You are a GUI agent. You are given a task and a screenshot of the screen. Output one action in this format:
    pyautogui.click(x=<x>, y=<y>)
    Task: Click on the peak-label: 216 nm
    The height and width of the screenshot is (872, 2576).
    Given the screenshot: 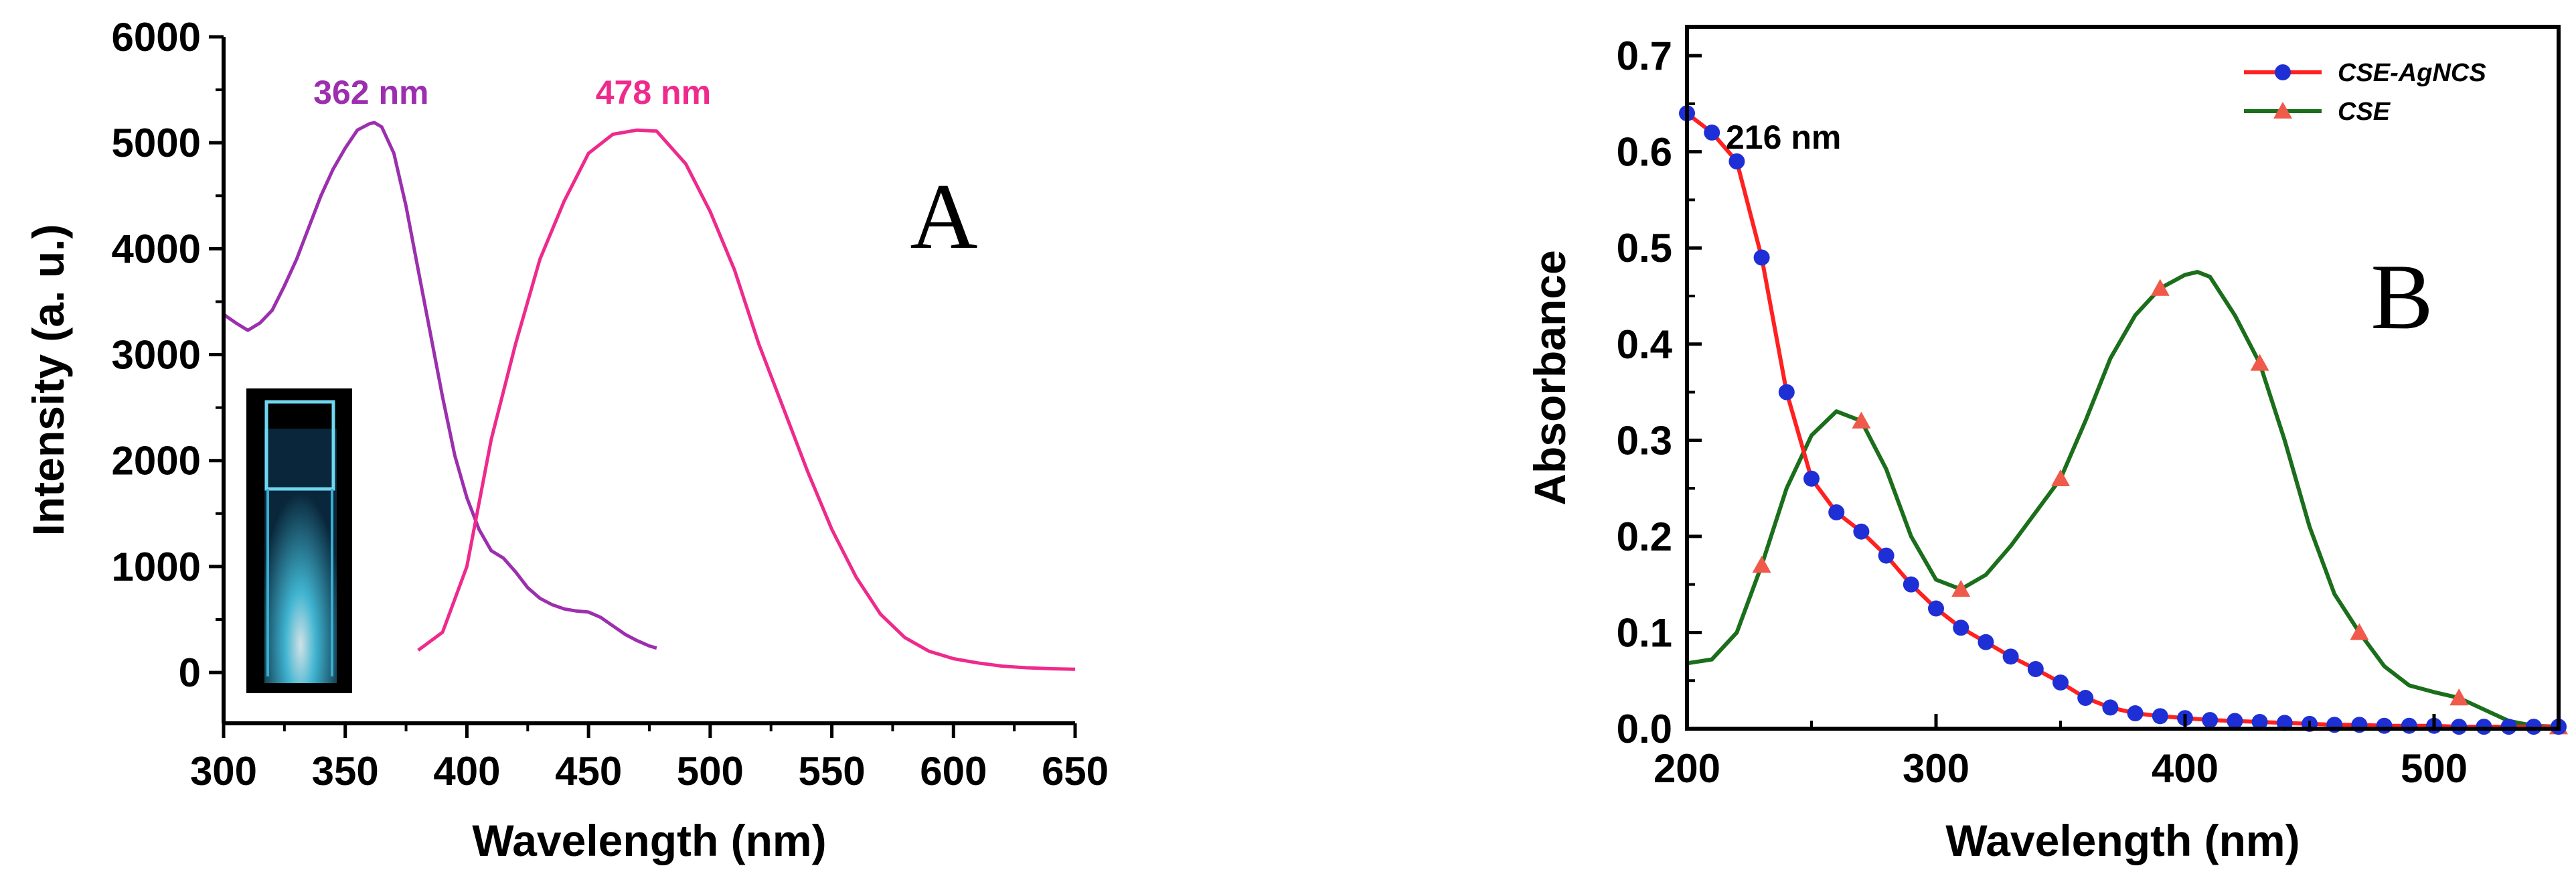 What is the action you would take?
    pyautogui.click(x=1784, y=137)
    